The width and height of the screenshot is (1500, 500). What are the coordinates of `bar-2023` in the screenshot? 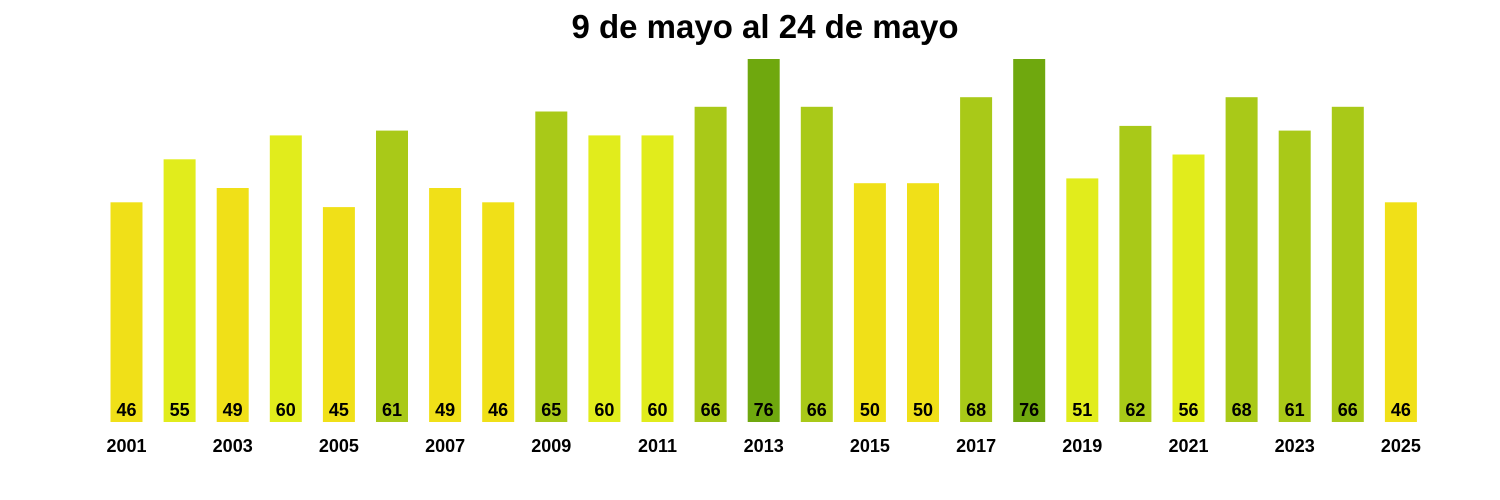 It's located at (1294, 276).